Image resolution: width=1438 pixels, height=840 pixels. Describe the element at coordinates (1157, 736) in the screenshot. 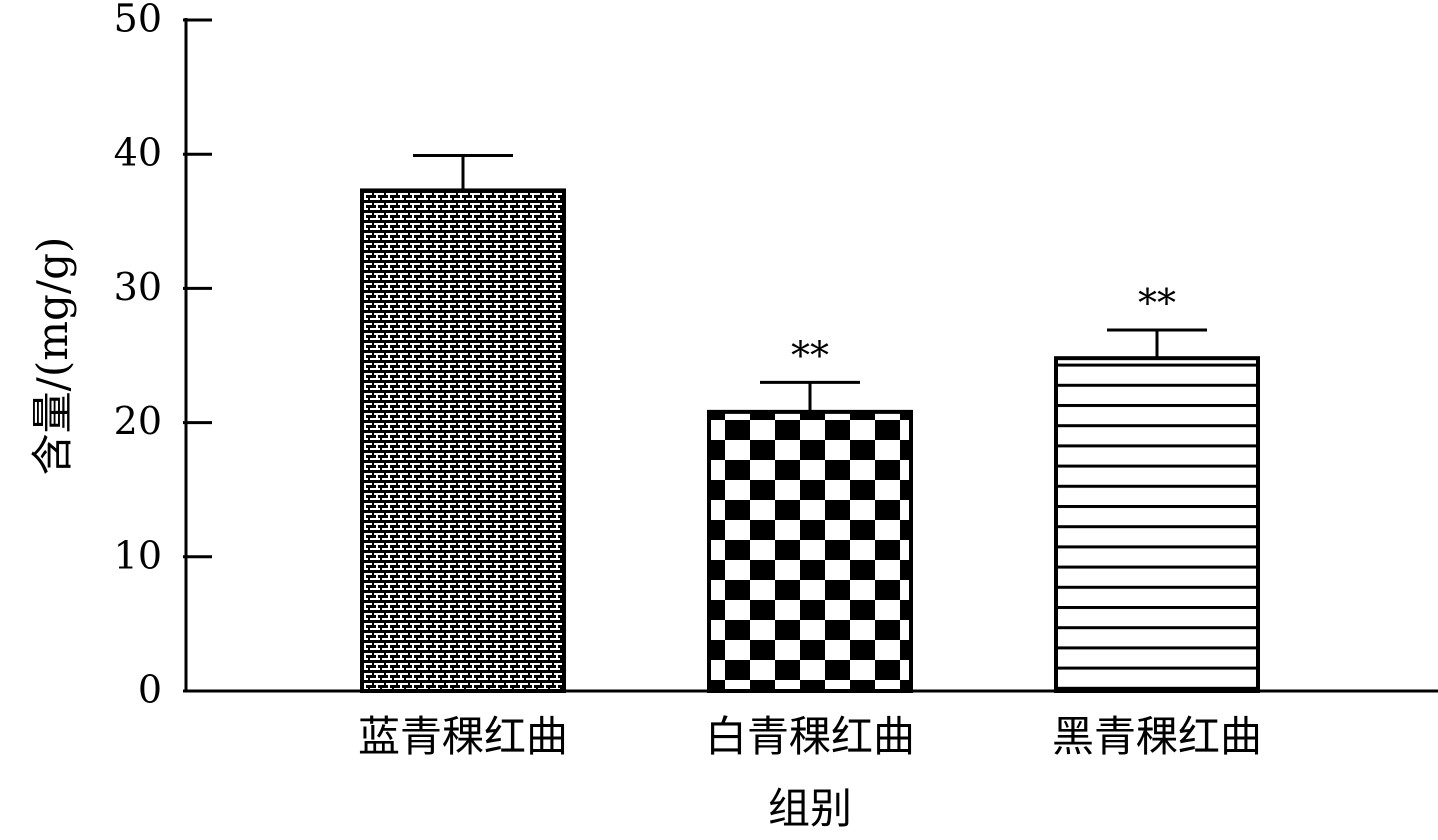

I see `x-category-label: 黑青稞红曲` at that location.